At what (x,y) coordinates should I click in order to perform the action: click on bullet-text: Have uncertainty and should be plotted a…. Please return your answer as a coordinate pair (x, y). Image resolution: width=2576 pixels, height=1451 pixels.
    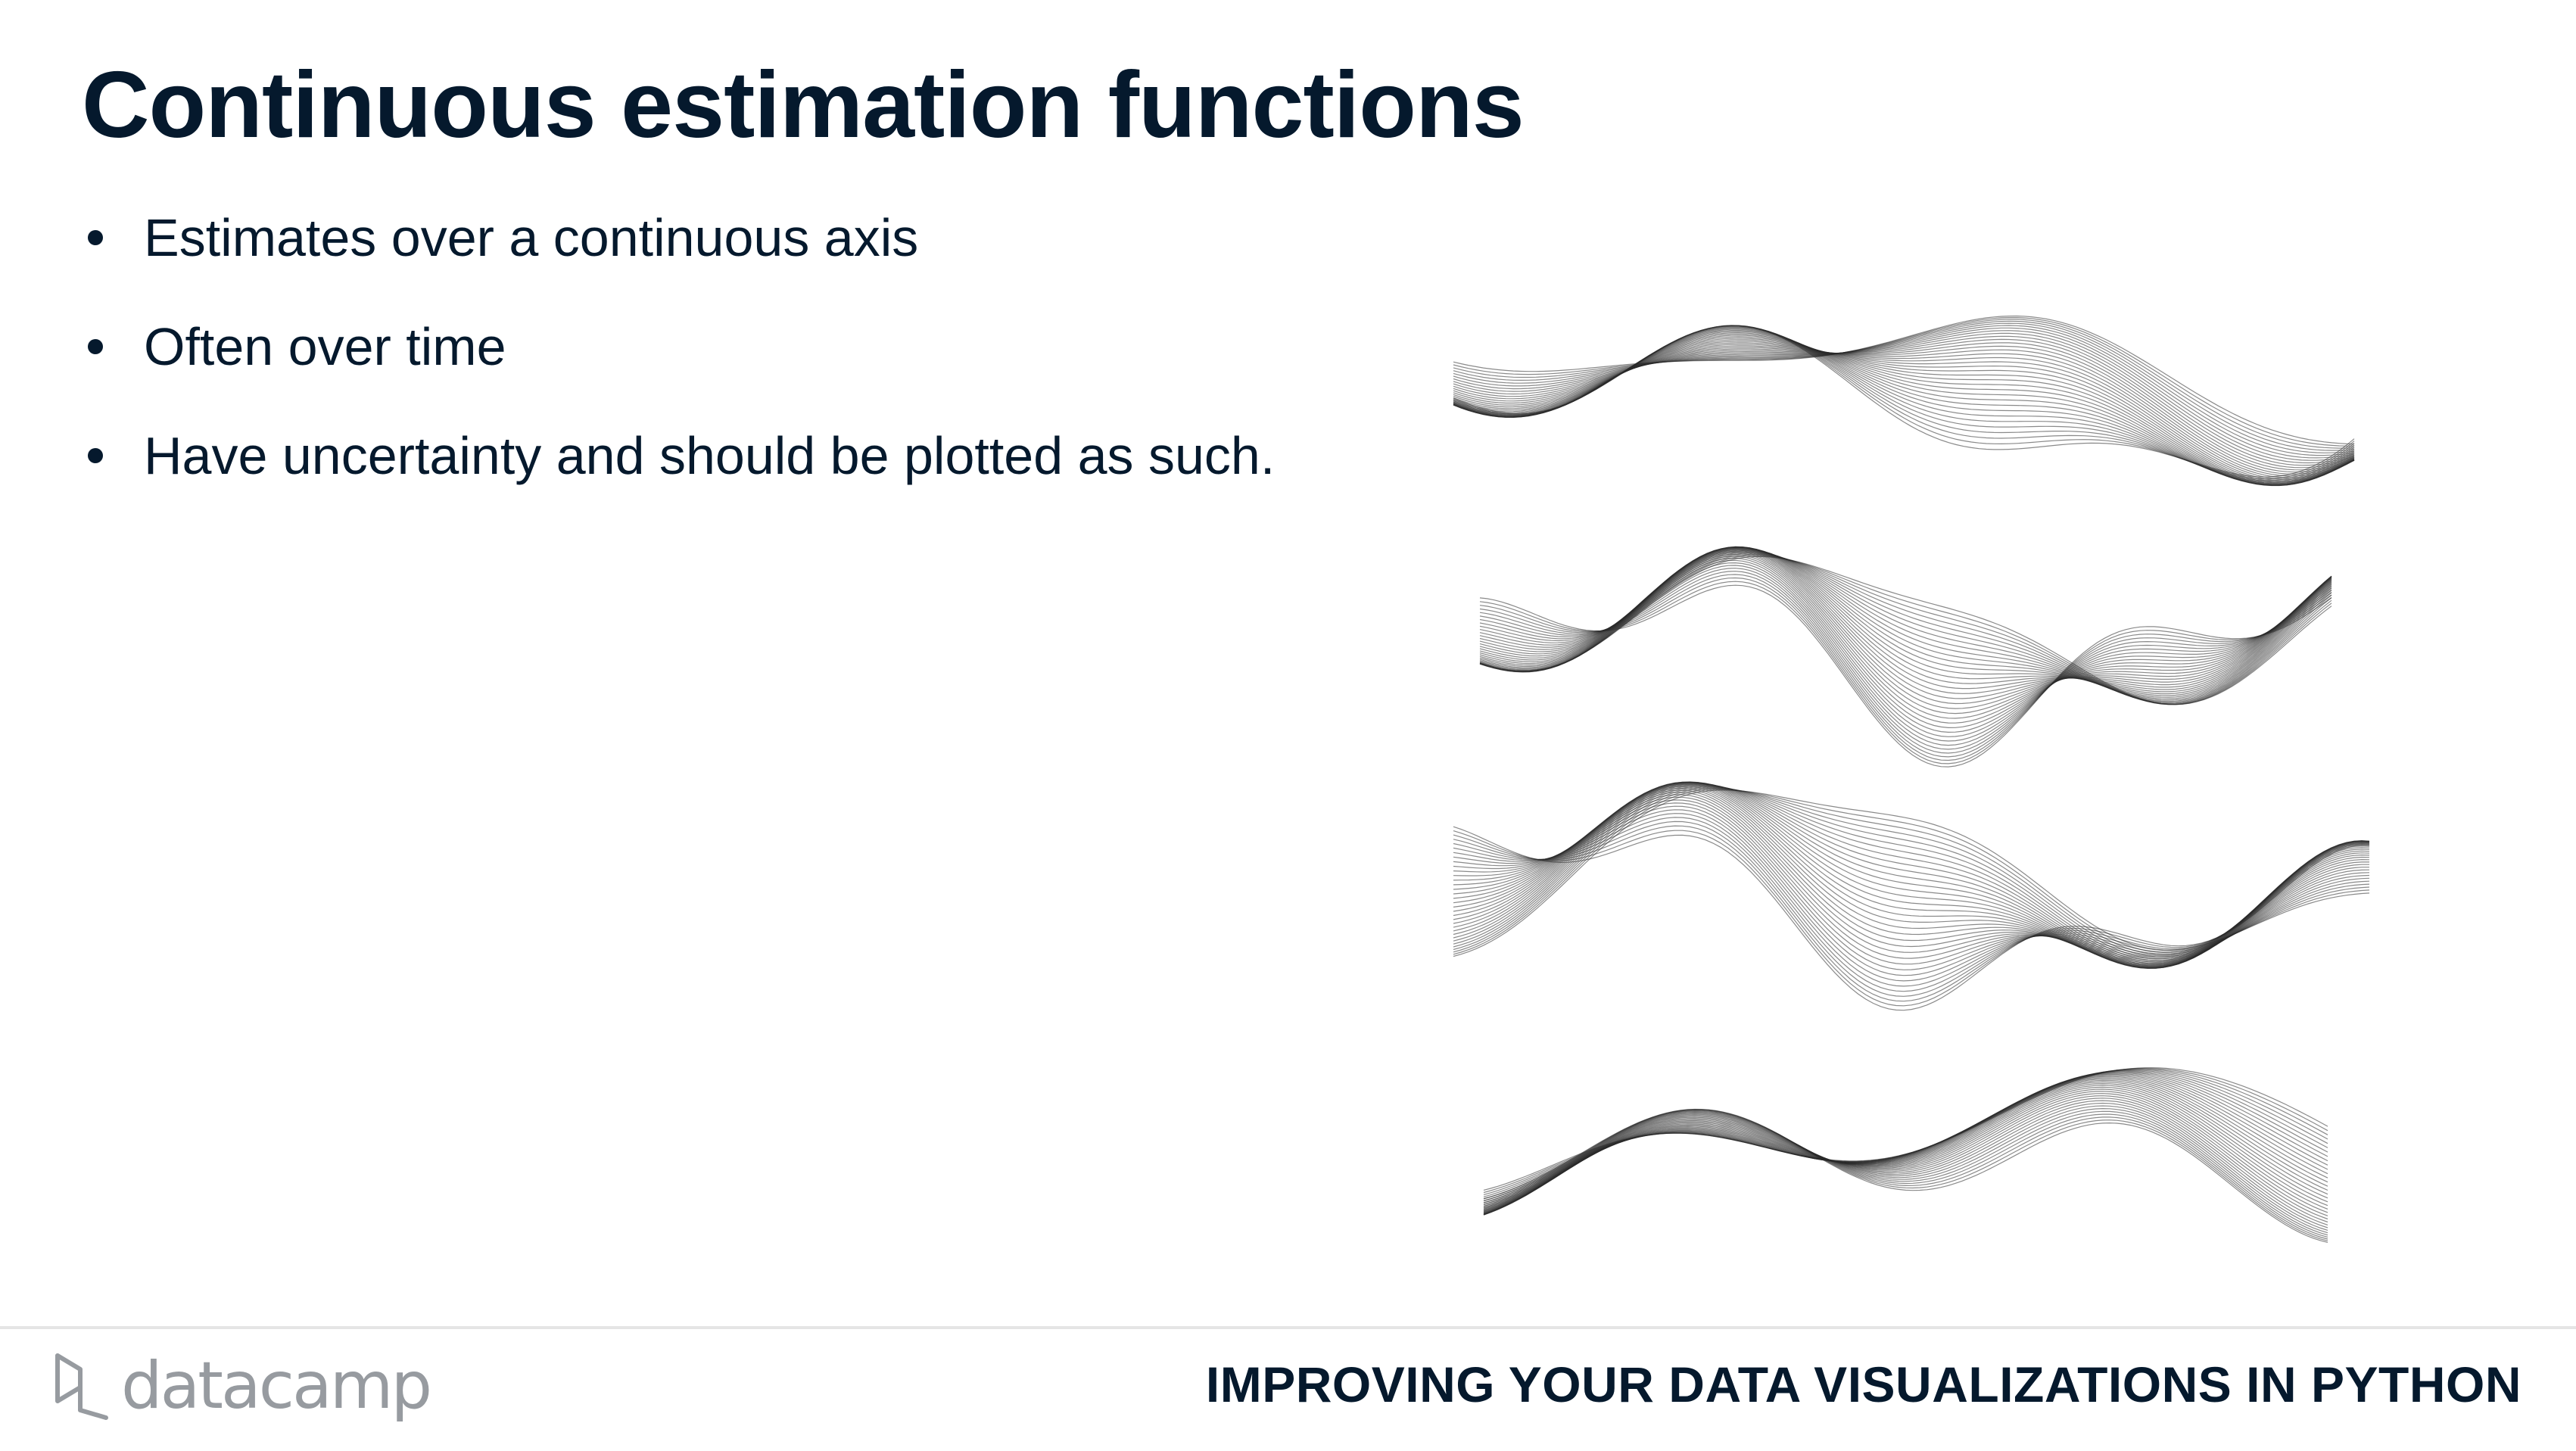
    Looking at the image, I should click on (710, 456).